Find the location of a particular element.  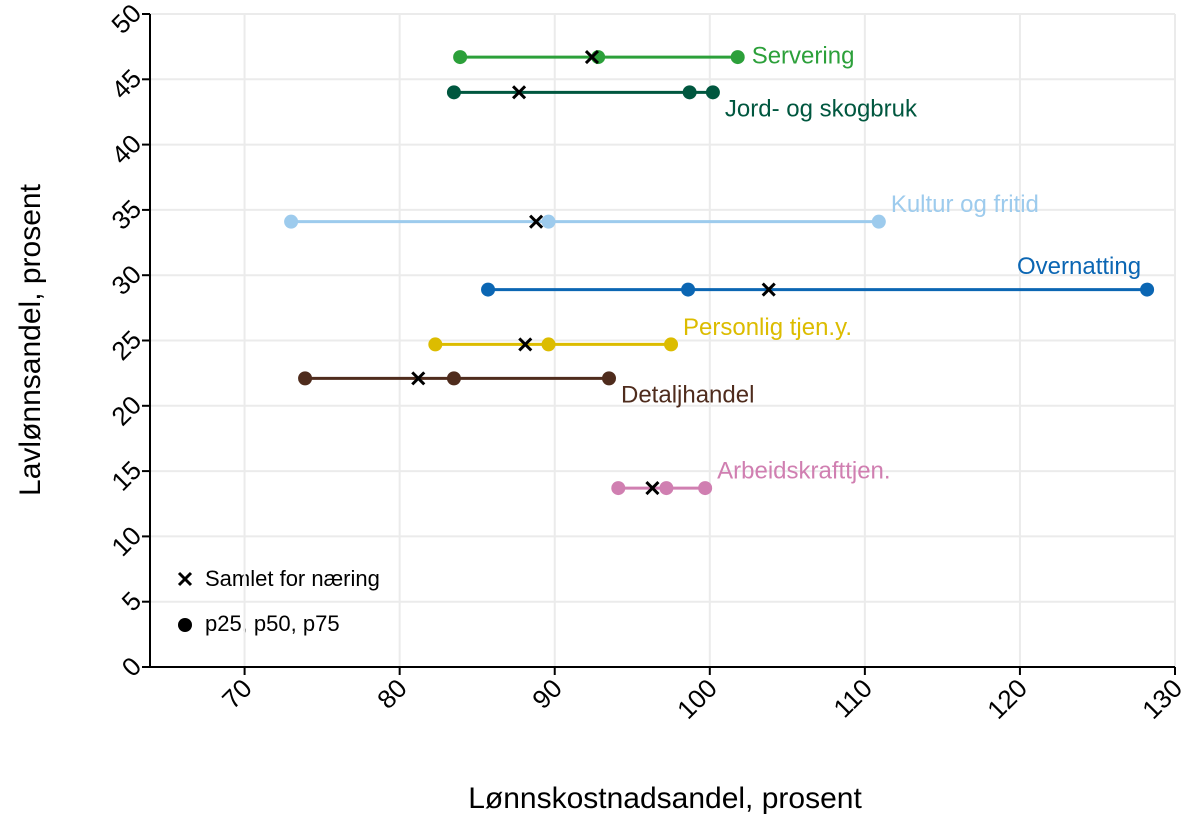

y-tick-label: 35 is located at coordinates (126, 215).